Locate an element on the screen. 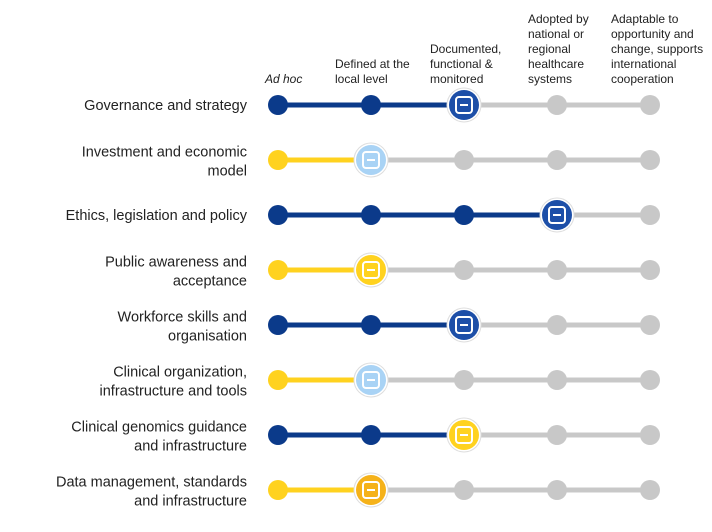 The image size is (712, 532). level-header: local level is located at coordinates (361, 79).